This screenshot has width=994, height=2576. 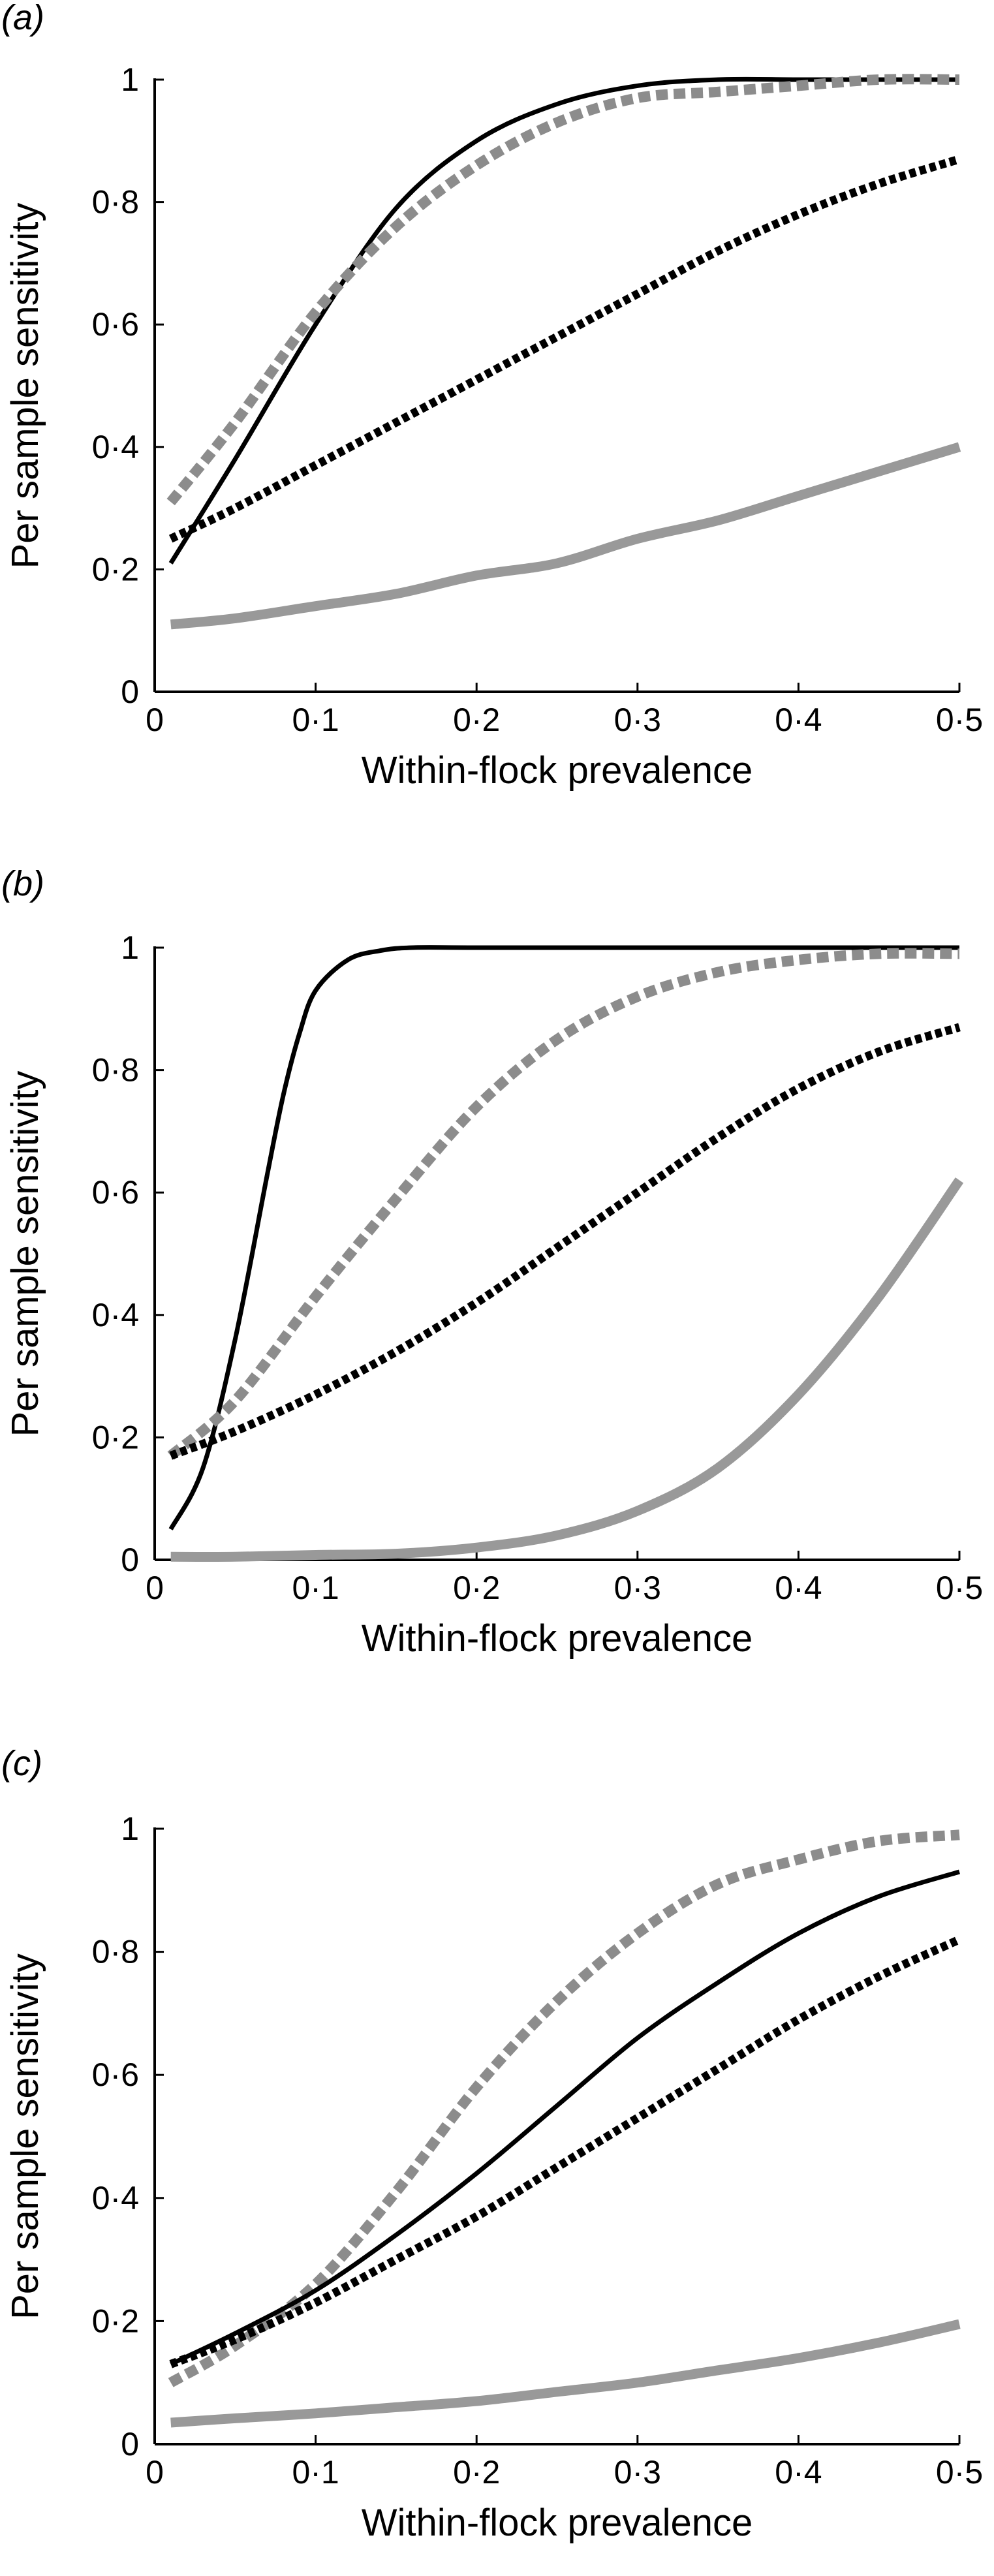 What do you see at coordinates (21, 1763) in the screenshot?
I see `panel-label: (c)` at bounding box center [21, 1763].